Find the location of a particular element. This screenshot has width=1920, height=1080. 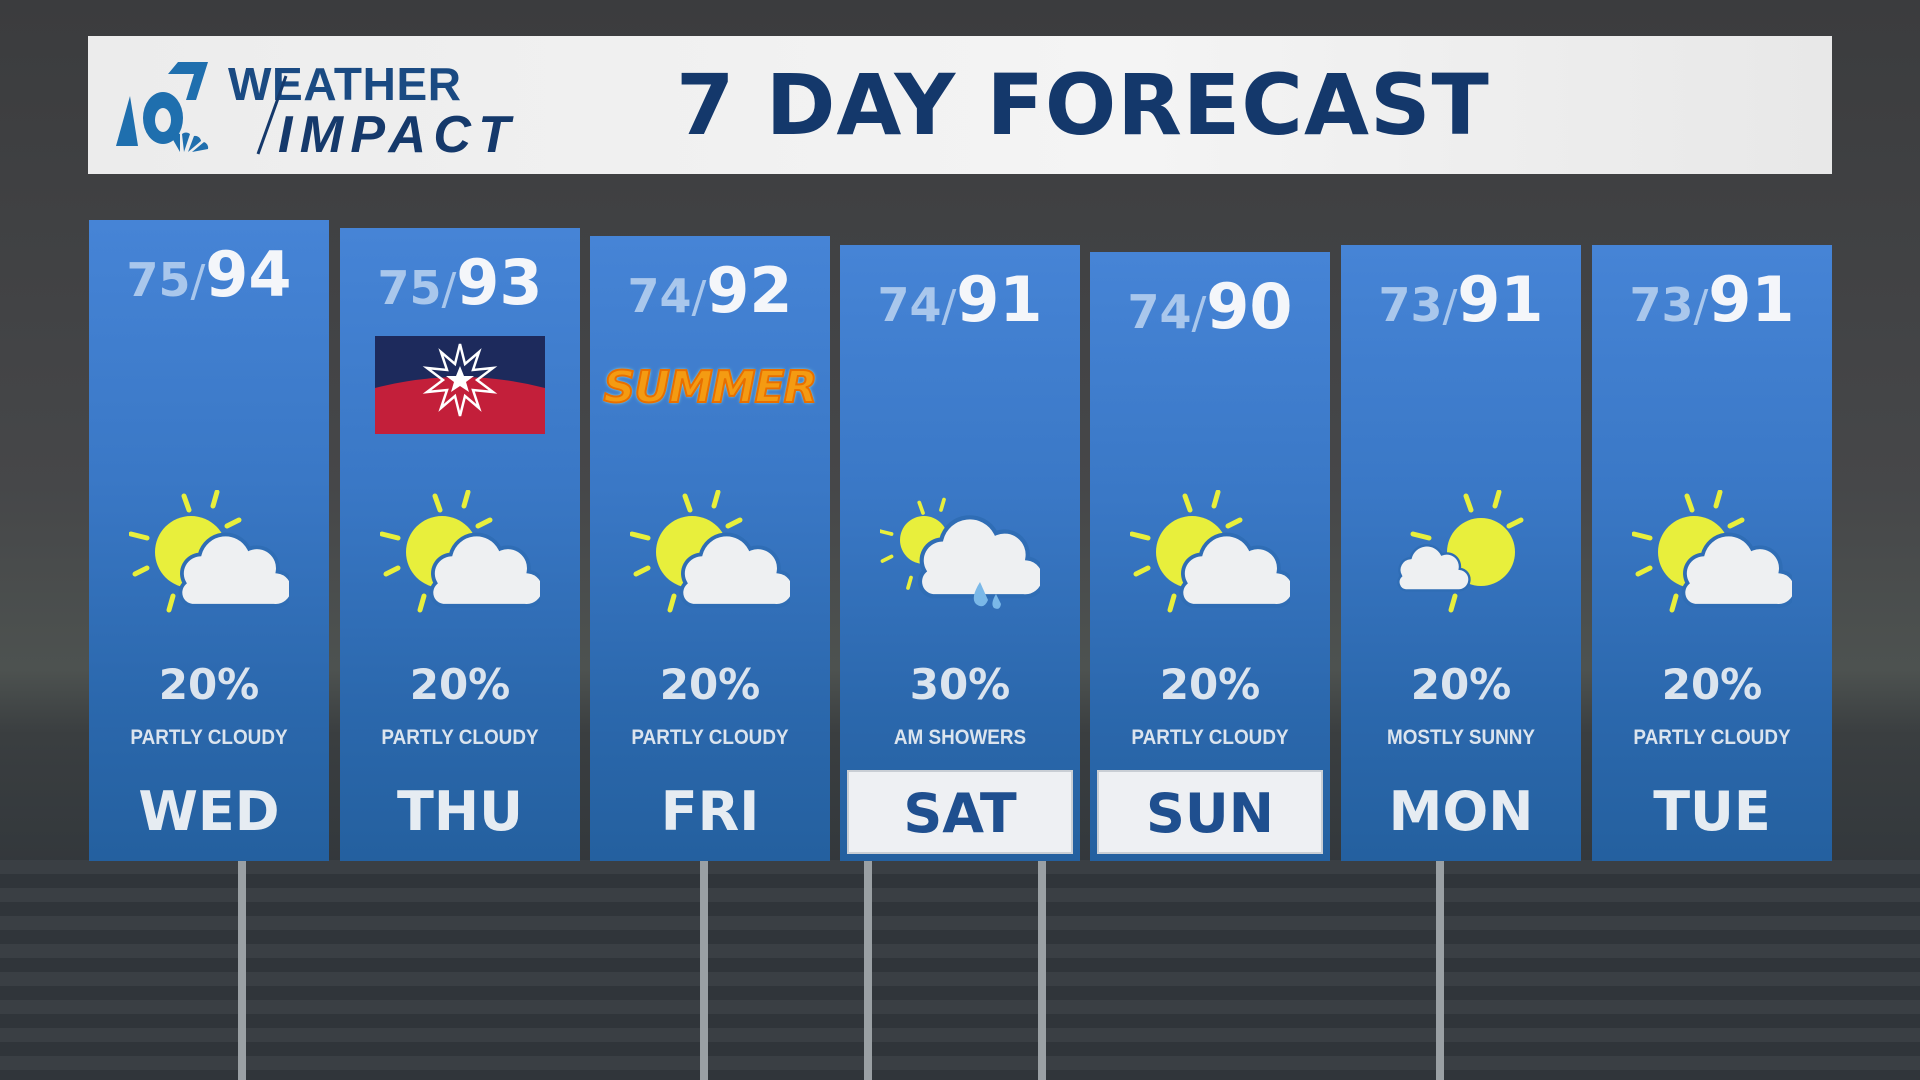

am-showers-icon is located at coordinates (960, 555).